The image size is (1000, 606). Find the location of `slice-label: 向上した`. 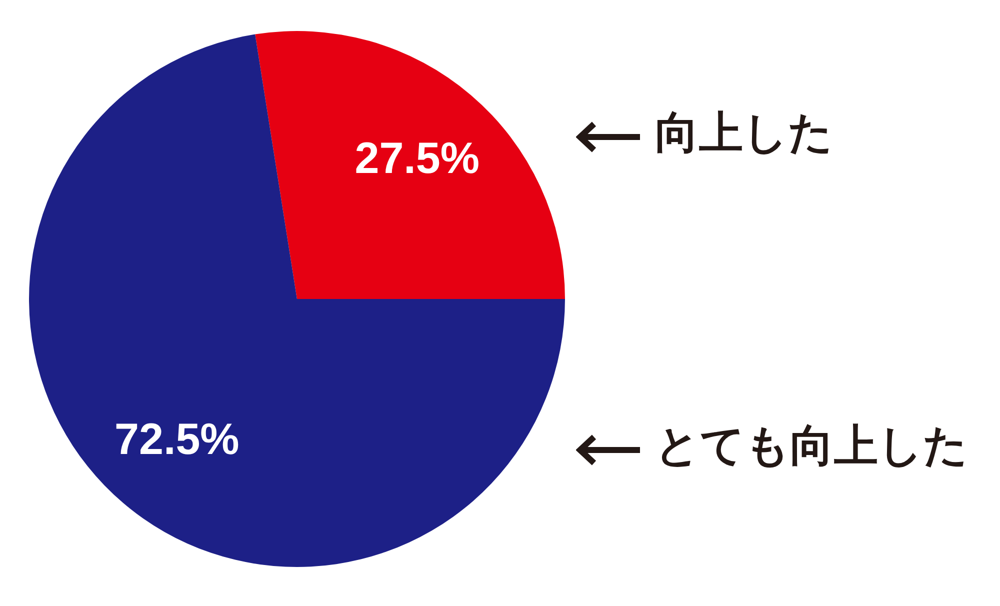

slice-label: 向上した is located at coordinates (744, 133).